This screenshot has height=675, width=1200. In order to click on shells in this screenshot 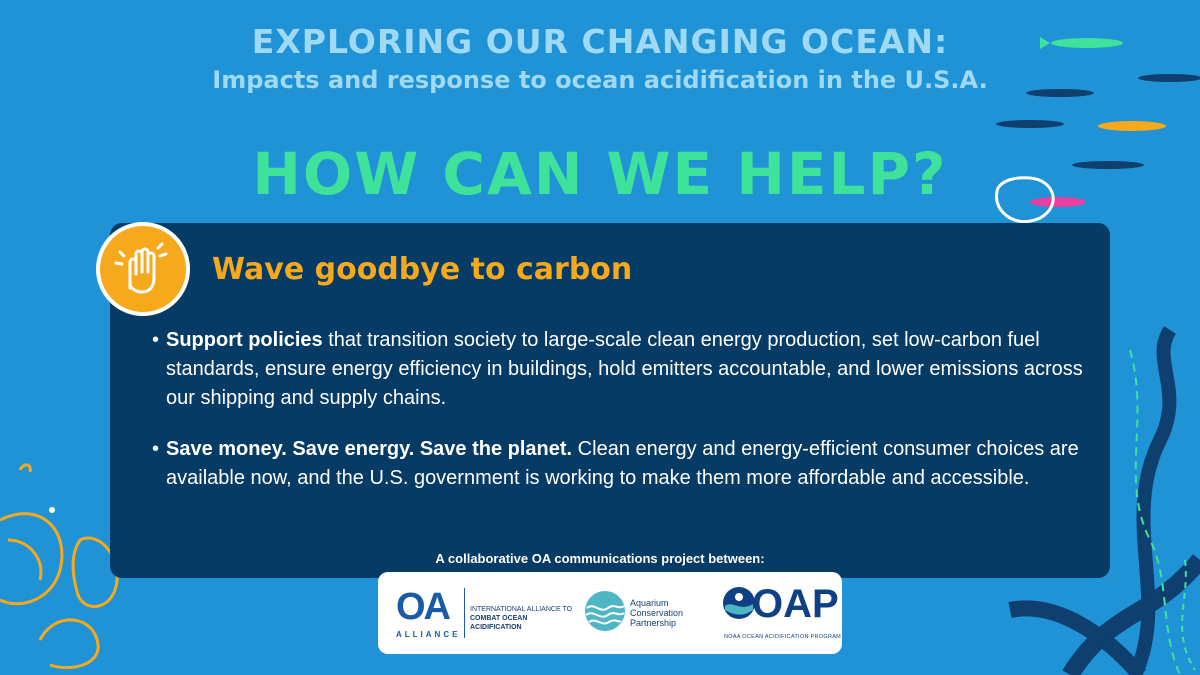, I will do `click(59, 566)`.